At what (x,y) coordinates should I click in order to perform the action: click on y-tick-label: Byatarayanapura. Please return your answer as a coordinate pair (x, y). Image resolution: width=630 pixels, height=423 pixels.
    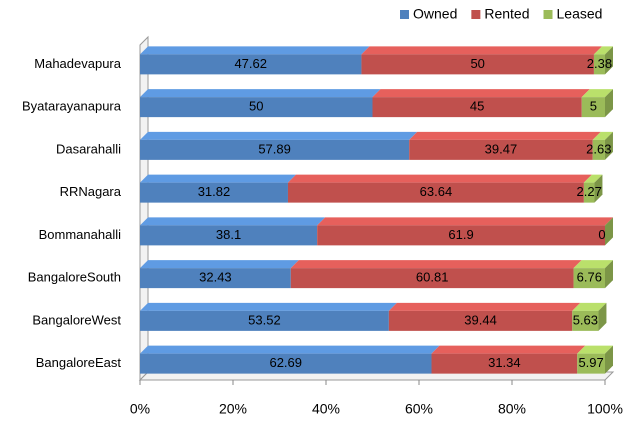
    Looking at the image, I should click on (72, 106).